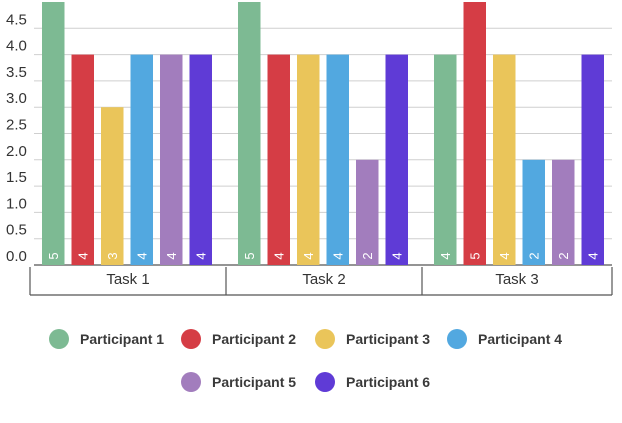 The height and width of the screenshot is (423, 622). I want to click on legend-label: Participant 3, so click(388, 339).